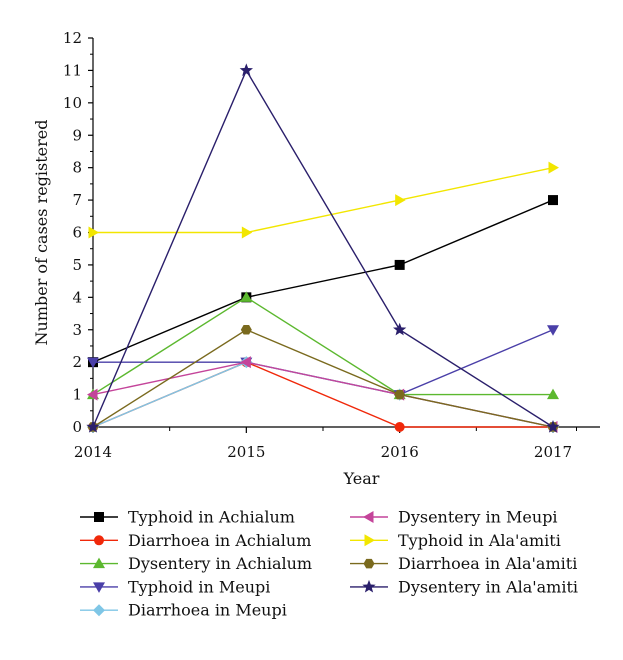  Describe the element at coordinates (77, 135) in the screenshot. I see `y-tick-label: 9` at that location.